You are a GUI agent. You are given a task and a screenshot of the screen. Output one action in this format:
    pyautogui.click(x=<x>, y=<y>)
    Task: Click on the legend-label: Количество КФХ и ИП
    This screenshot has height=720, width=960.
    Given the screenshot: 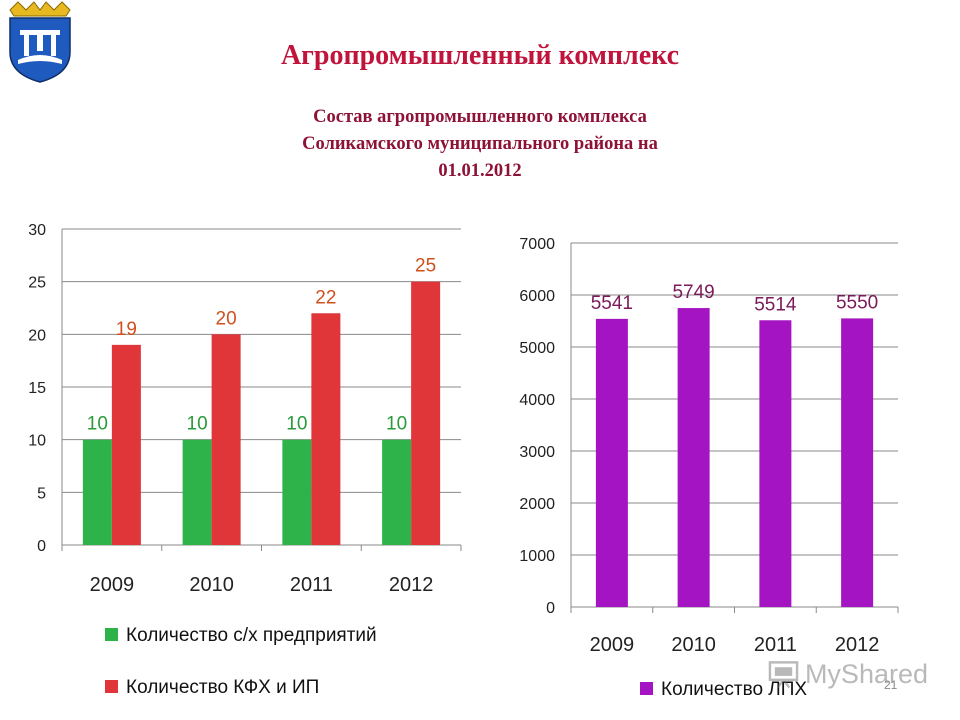 What is the action you would take?
    pyautogui.click(x=222, y=687)
    